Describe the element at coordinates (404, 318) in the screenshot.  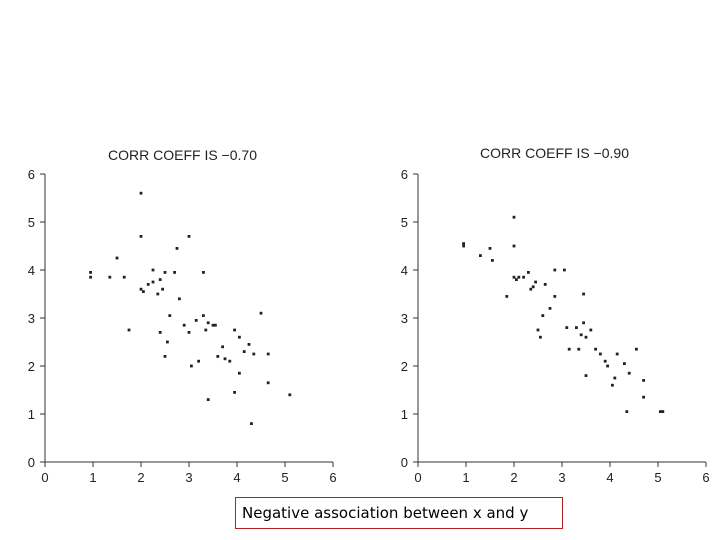
I see `chart-2-y-tick-label: 3` at that location.